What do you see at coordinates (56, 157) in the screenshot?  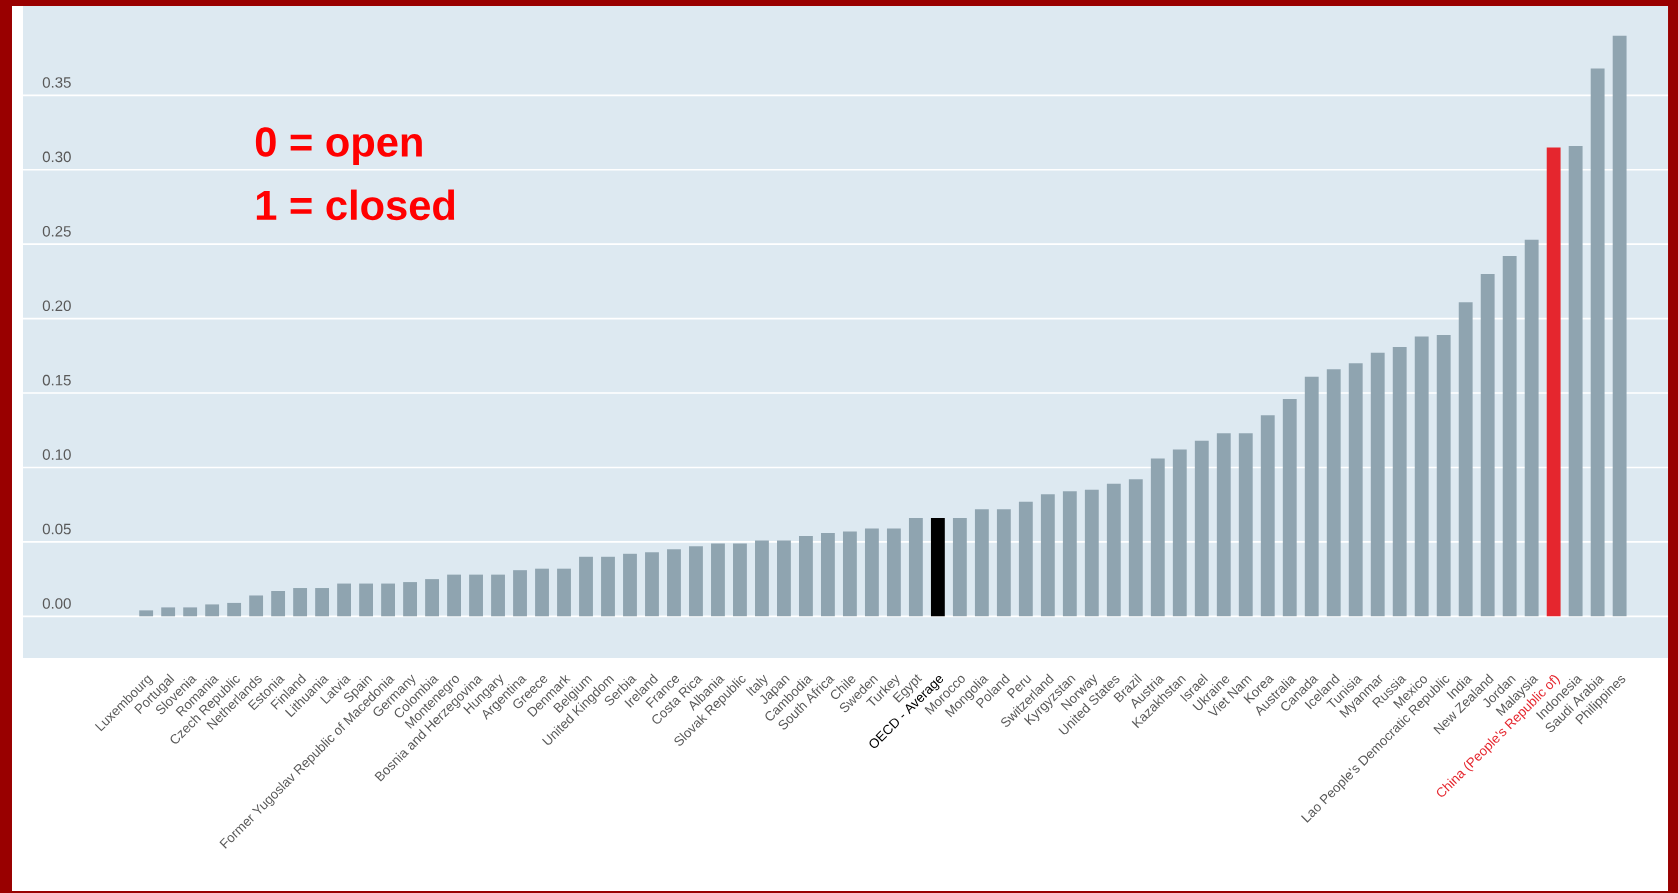 I see `y-tick-label: 0.30` at bounding box center [56, 157].